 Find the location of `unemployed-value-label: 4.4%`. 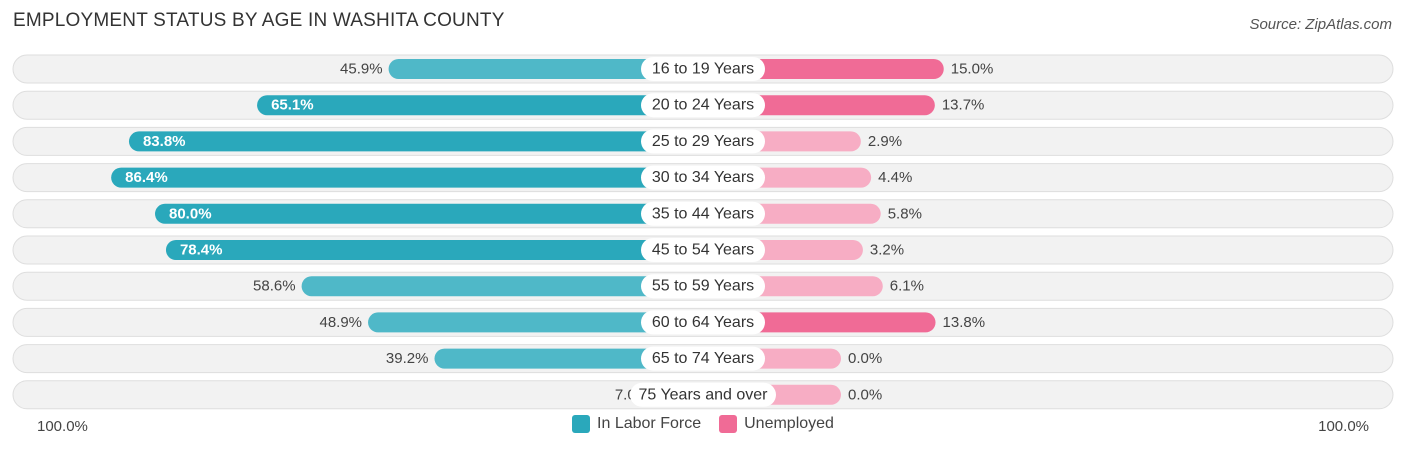

unemployed-value-label: 4.4% is located at coordinates (895, 177).